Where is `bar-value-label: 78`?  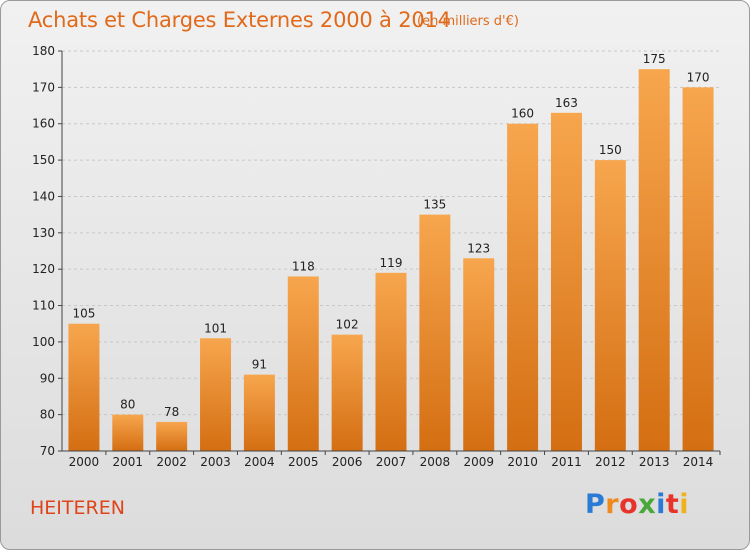 bar-value-label: 78 is located at coordinates (171, 412).